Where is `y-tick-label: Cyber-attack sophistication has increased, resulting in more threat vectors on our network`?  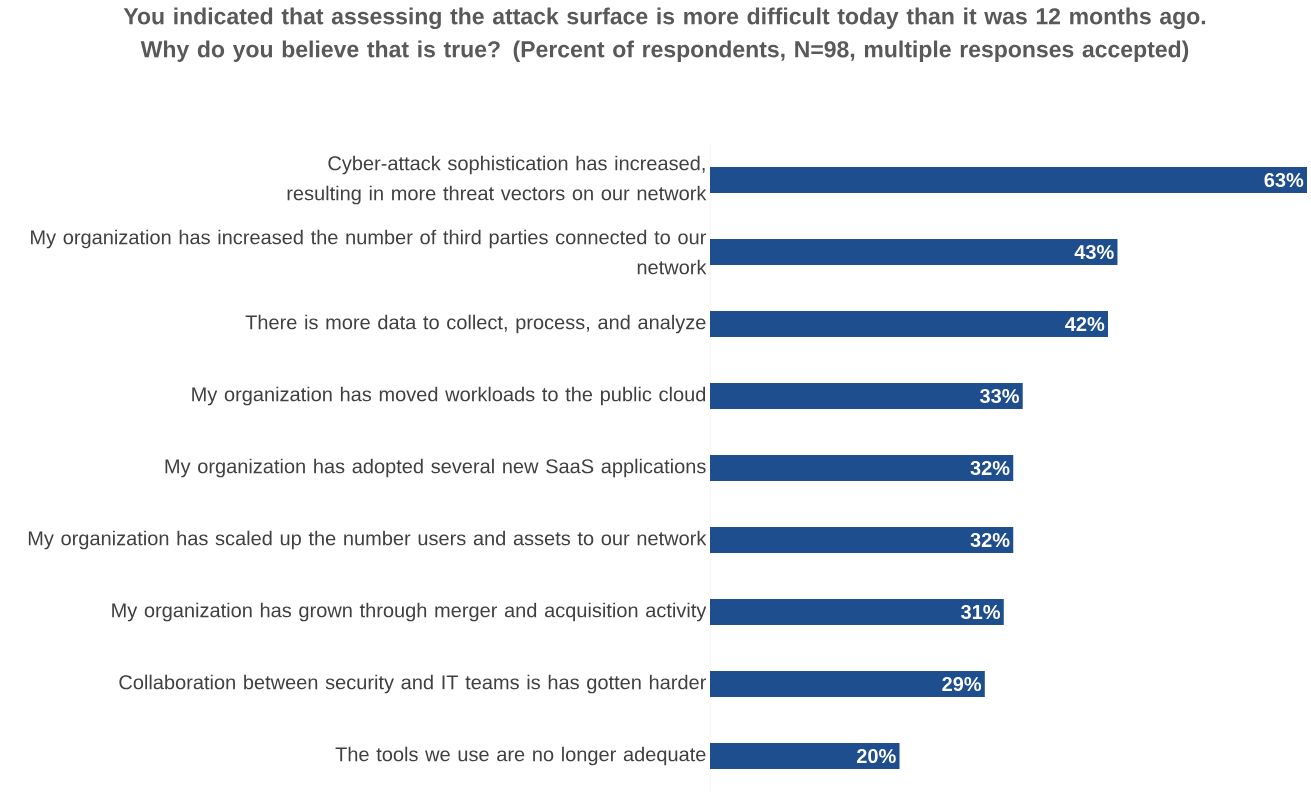
y-tick-label: Cyber-attack sophistication has increased, resulting in more threat vectors on our network is located at coordinates (497, 180).